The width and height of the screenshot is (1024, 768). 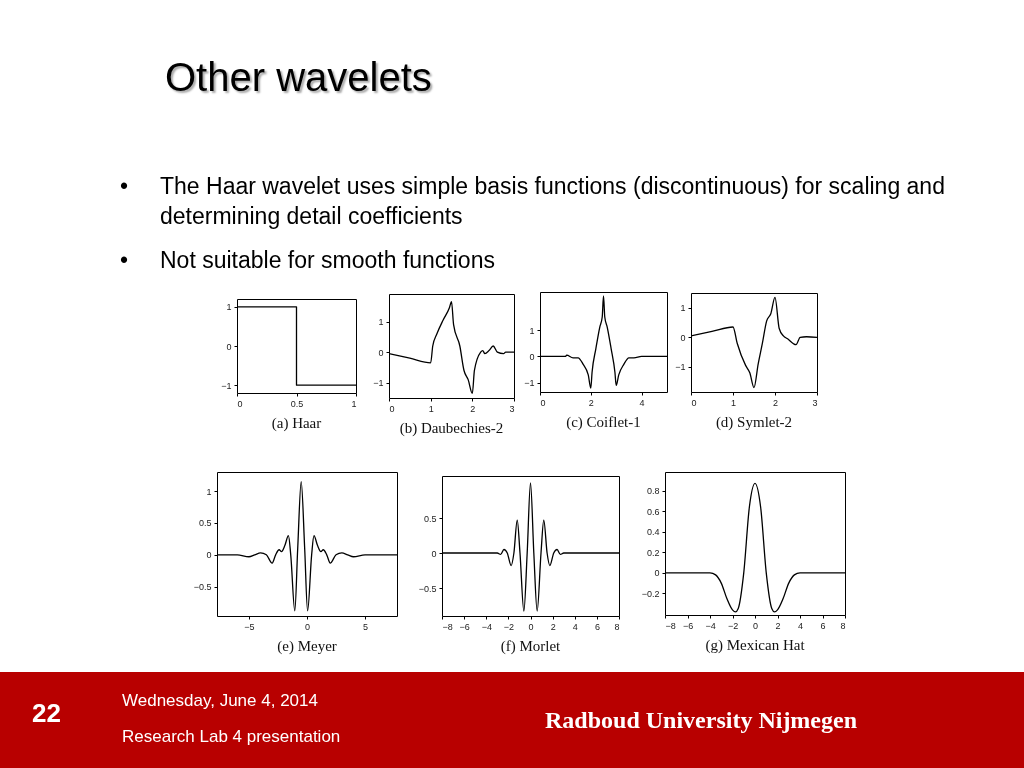 I want to click on x-tick-label: 5, so click(x=366, y=626).